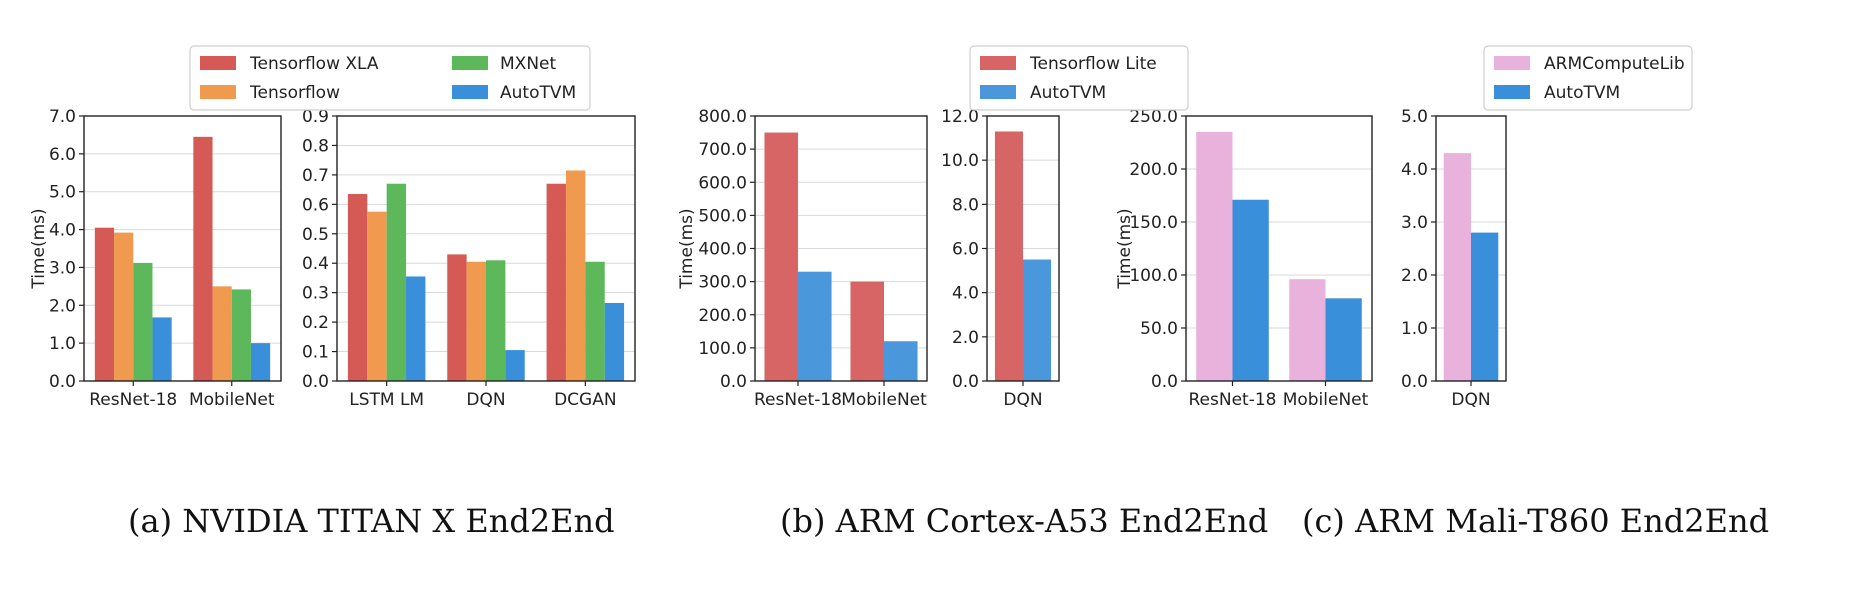  Describe the element at coordinates (1093, 64) in the screenshot. I see `legend-b-label-tflite: Tensorflow Lite` at that location.